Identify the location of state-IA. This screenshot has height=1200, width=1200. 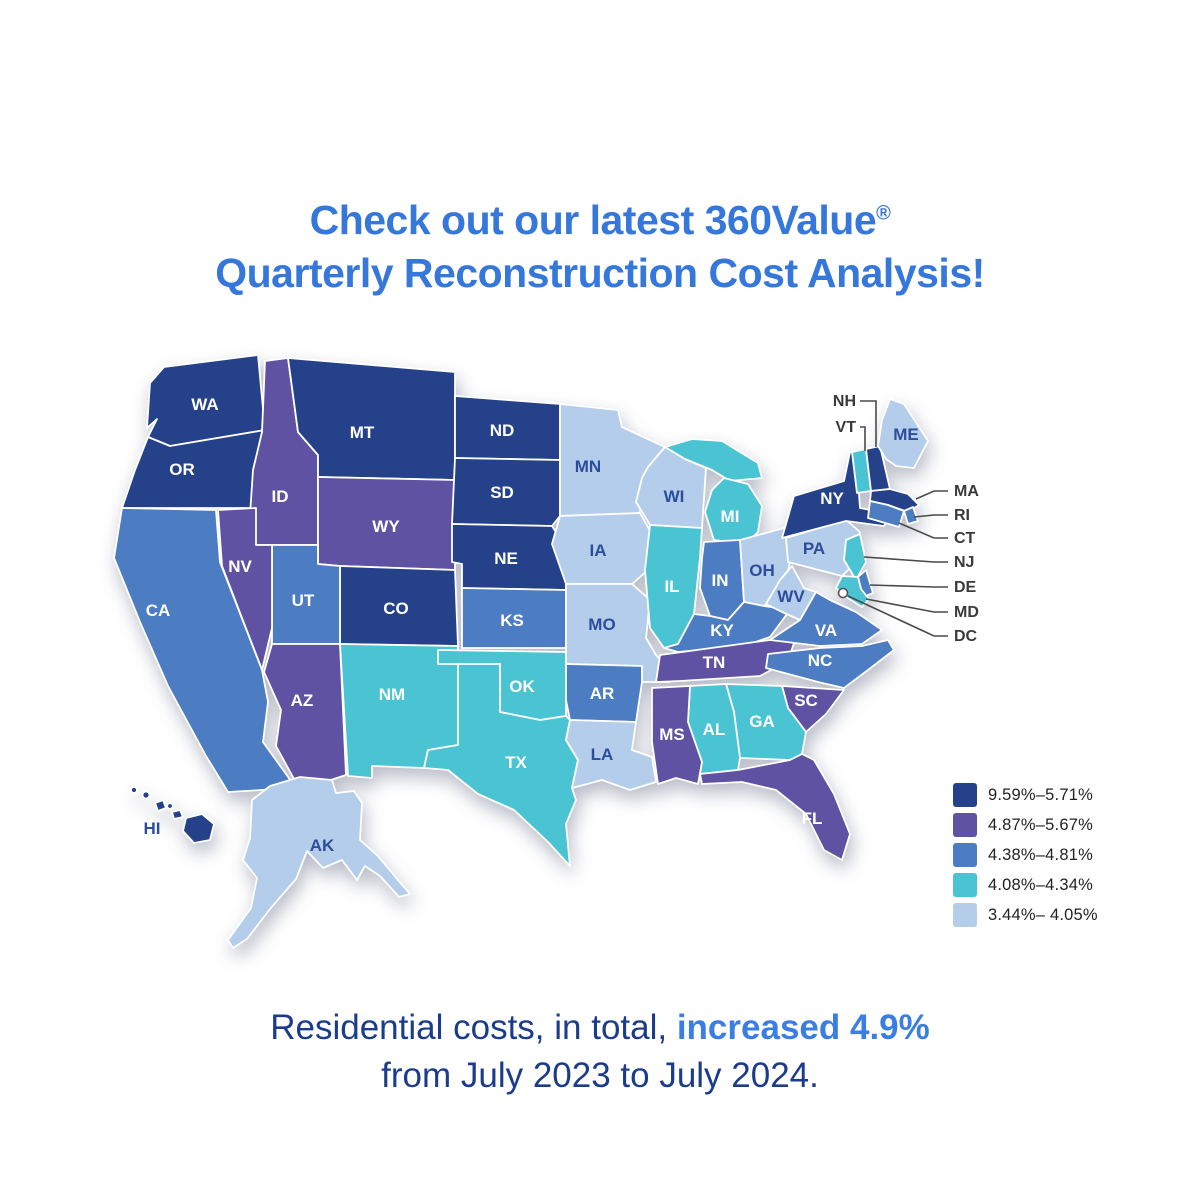
(602, 548).